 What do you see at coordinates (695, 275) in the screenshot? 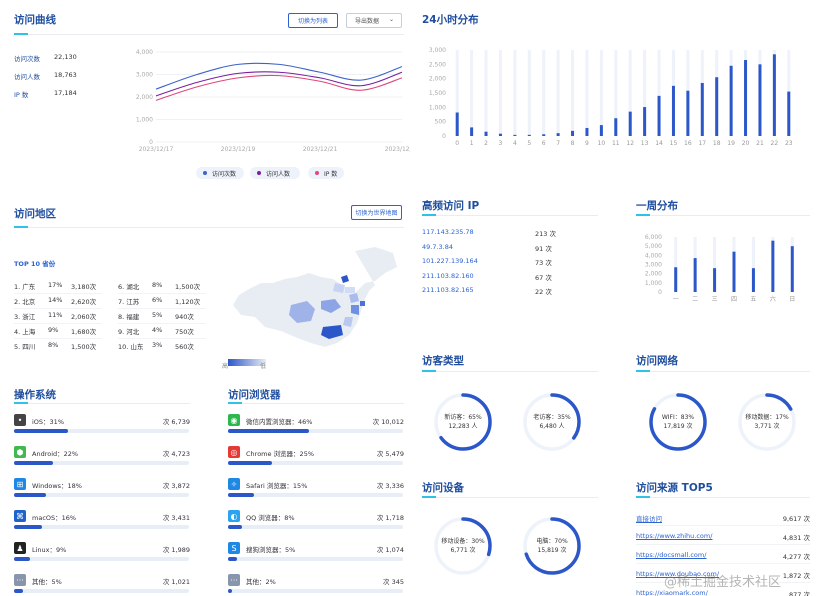
I see `bar-二` at bounding box center [695, 275].